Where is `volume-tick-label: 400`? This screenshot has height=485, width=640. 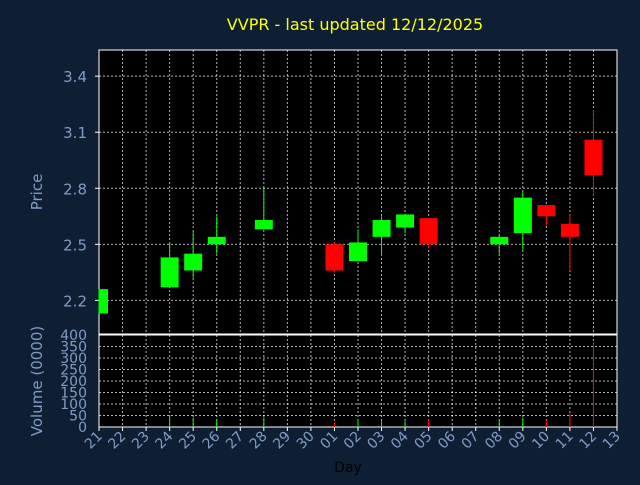
volume-tick-label: 400 is located at coordinates (73, 336).